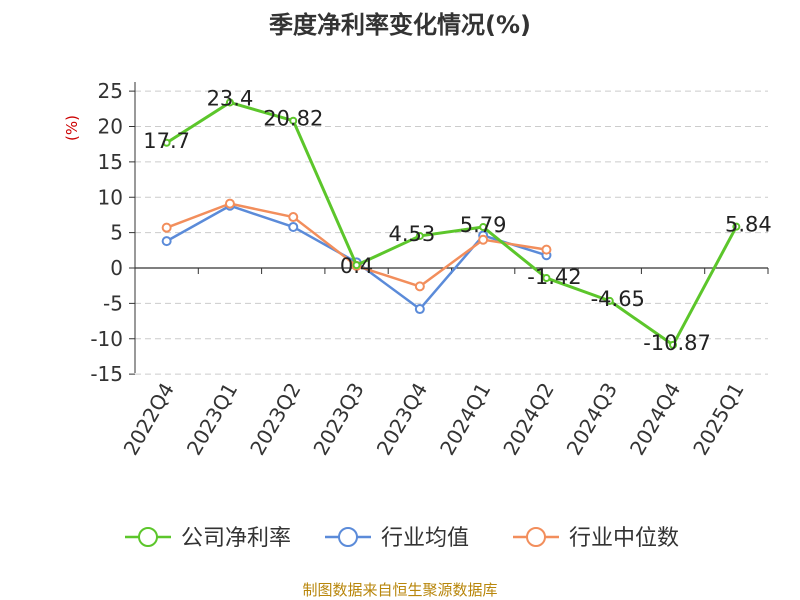  I want to click on data-label: -10.87, so click(677, 343).